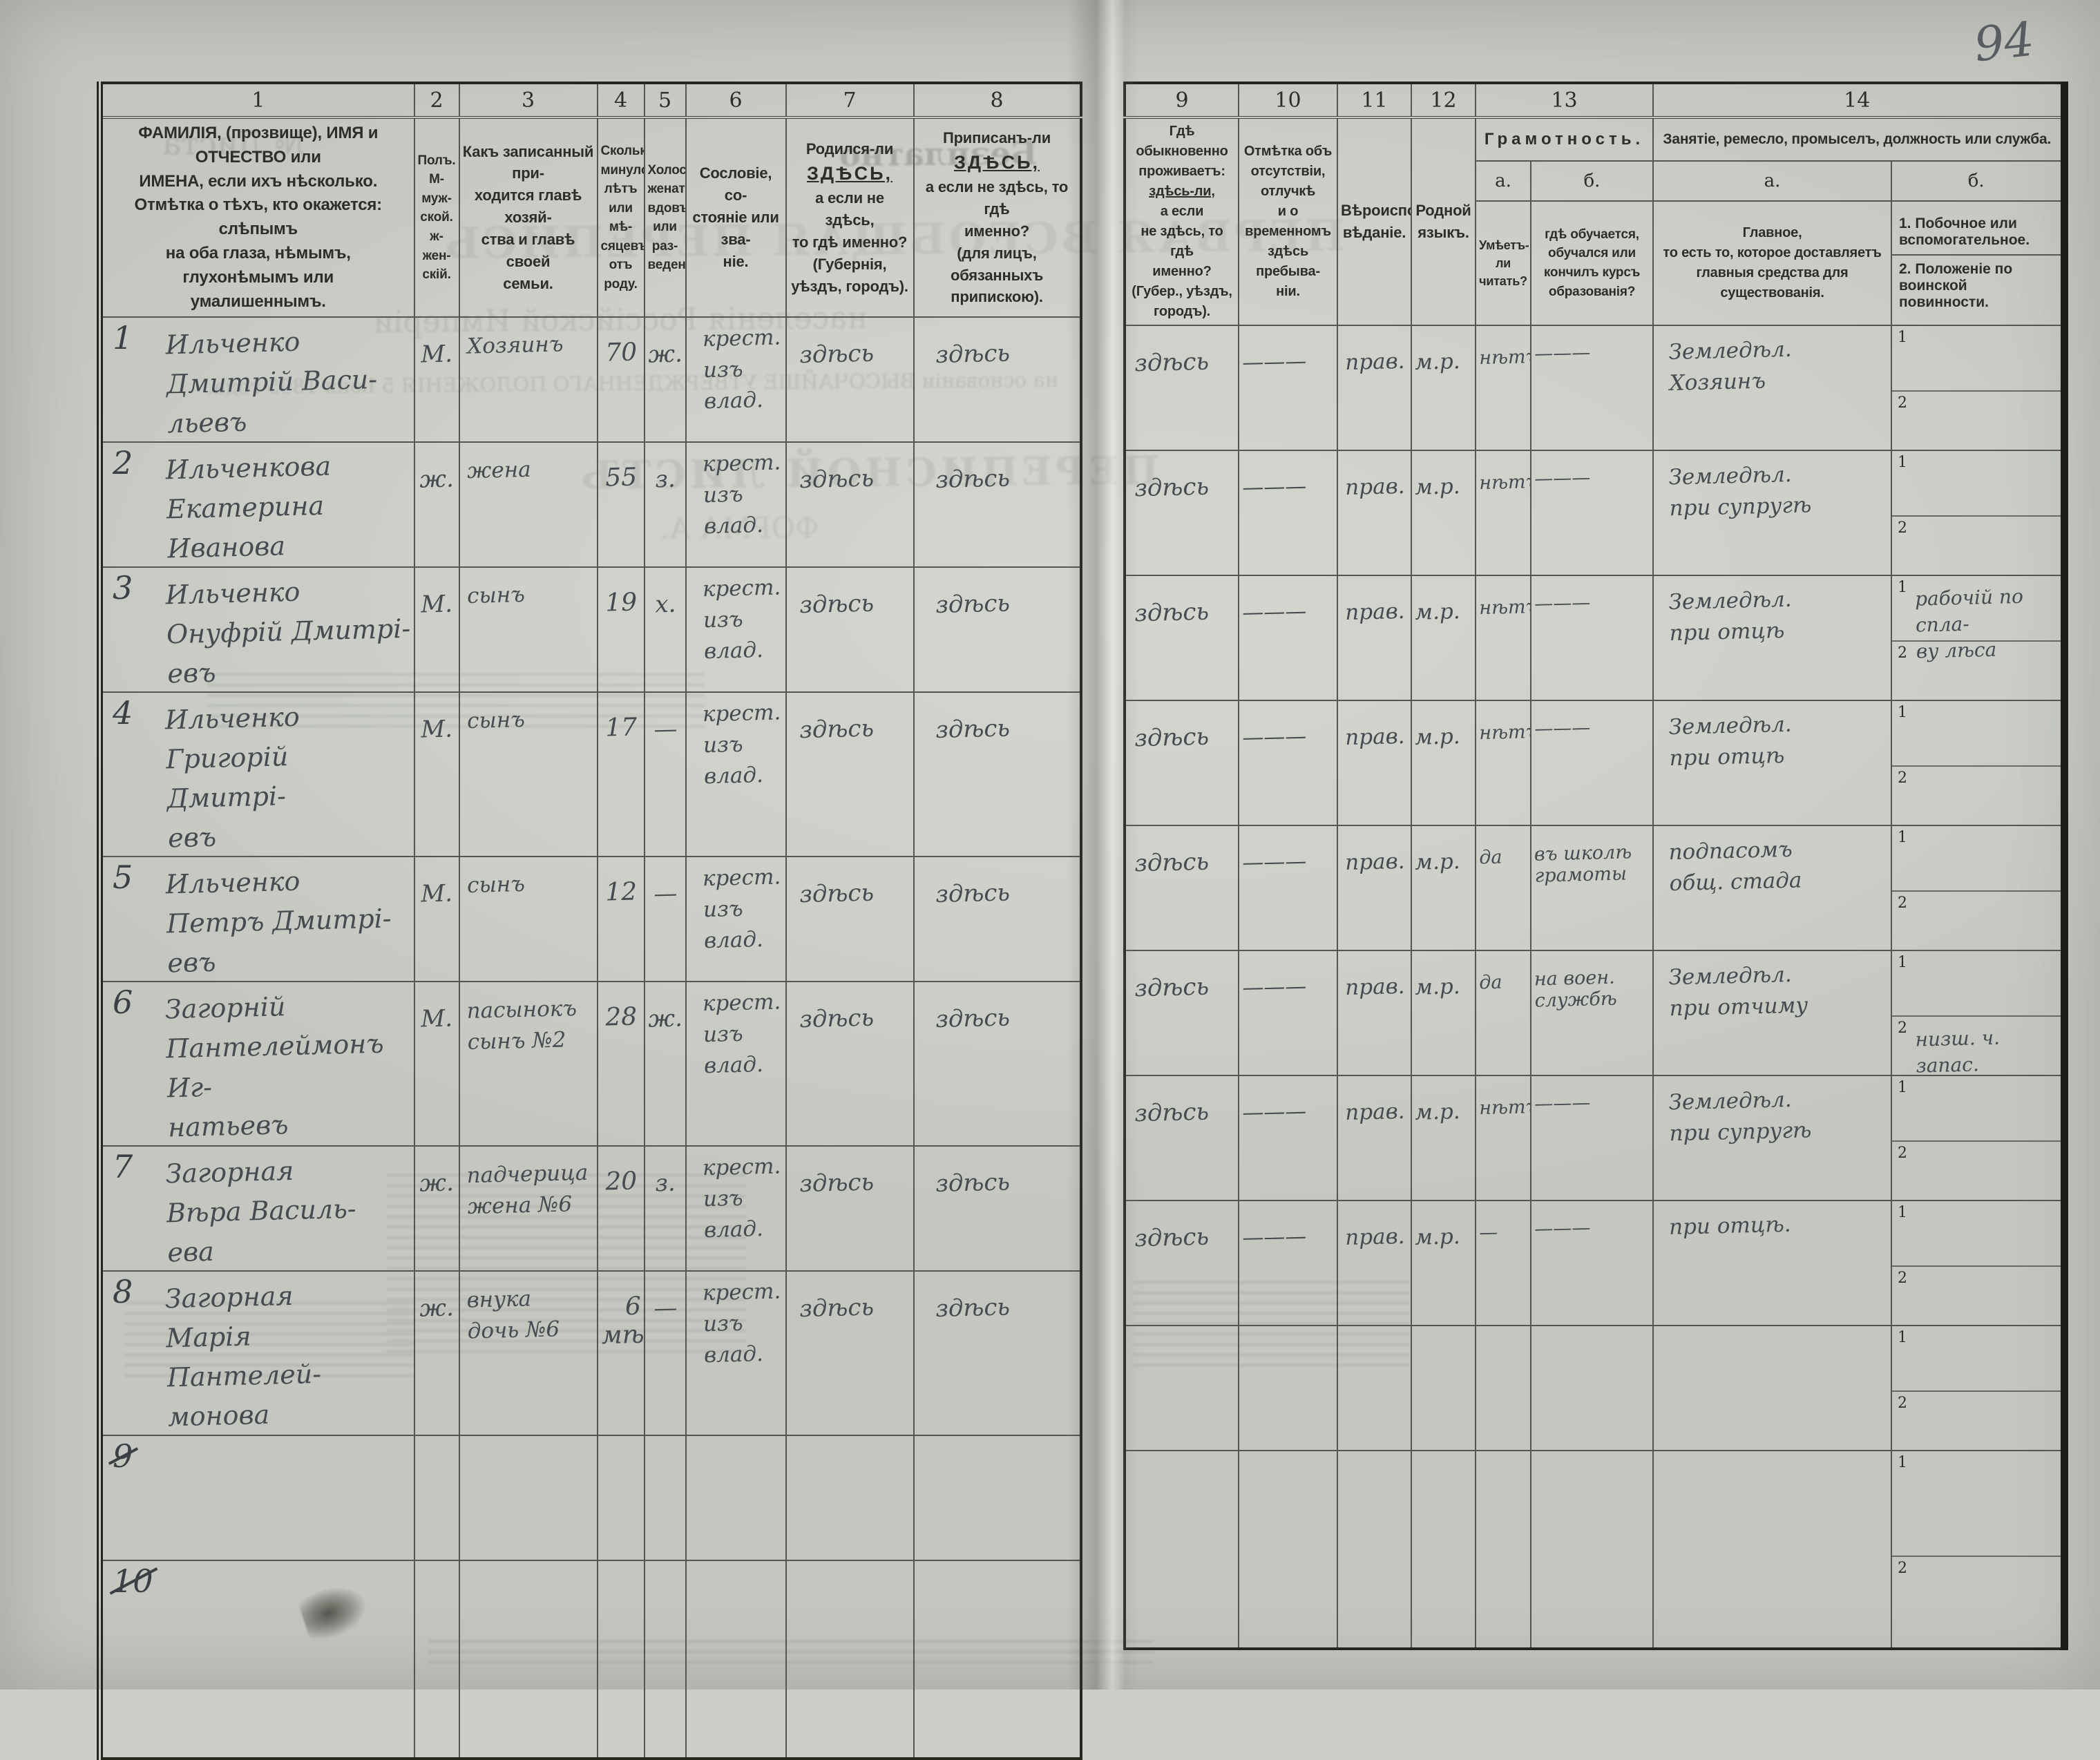 The image size is (2100, 1760). I want to click on person-name: Ильченко Григорій Дмитрі- евъ, so click(261, 775).